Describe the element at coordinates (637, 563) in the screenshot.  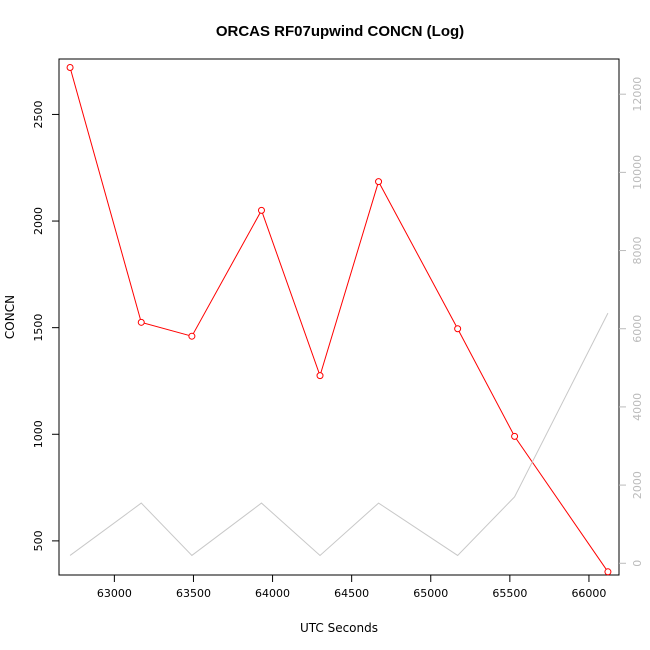
I see `y2-tick-label: 0` at that location.